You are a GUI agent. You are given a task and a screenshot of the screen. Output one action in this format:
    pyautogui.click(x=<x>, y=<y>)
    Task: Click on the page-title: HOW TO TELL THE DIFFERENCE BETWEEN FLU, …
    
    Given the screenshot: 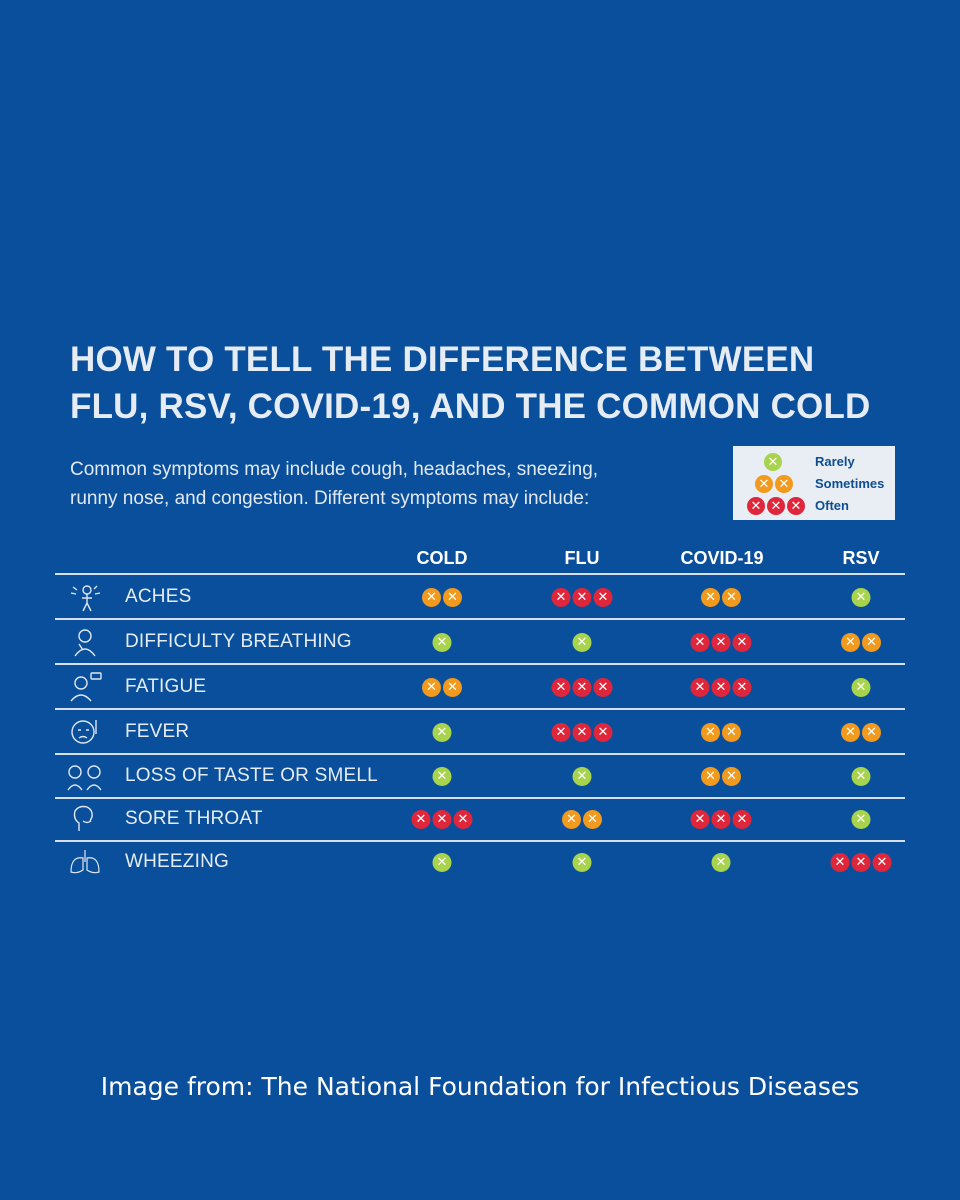 What is the action you would take?
    pyautogui.click(x=500, y=383)
    